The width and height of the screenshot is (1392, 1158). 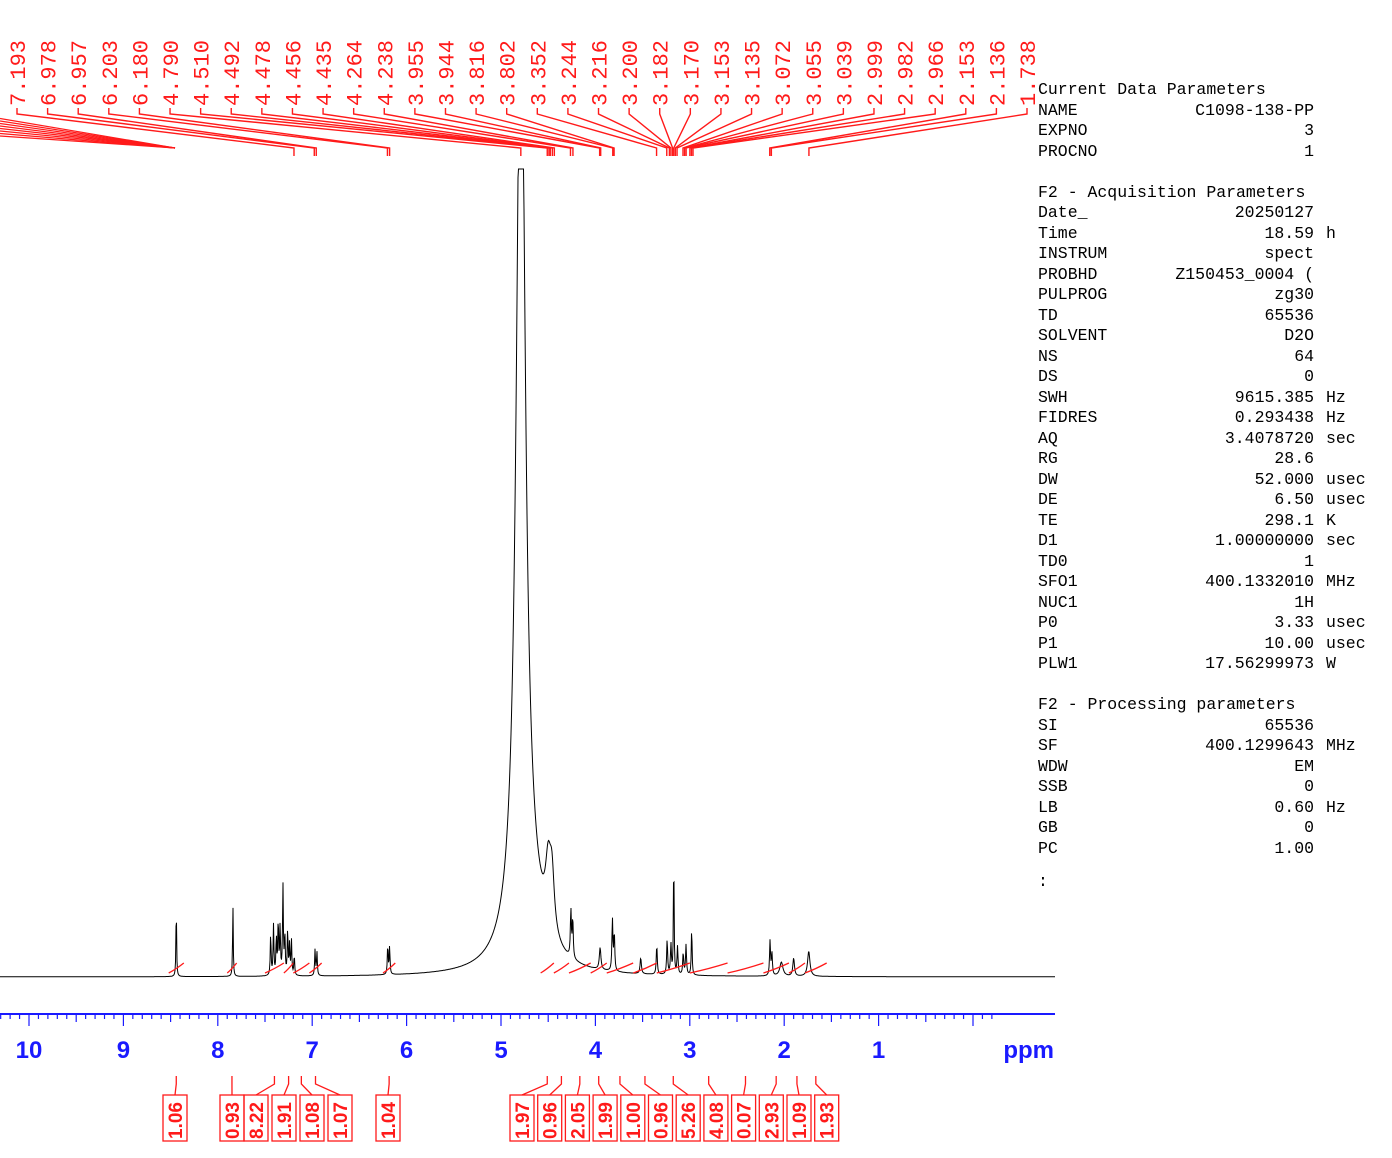 What do you see at coordinates (1254, 110) in the screenshot?
I see `param-value: C1098-138-PP` at bounding box center [1254, 110].